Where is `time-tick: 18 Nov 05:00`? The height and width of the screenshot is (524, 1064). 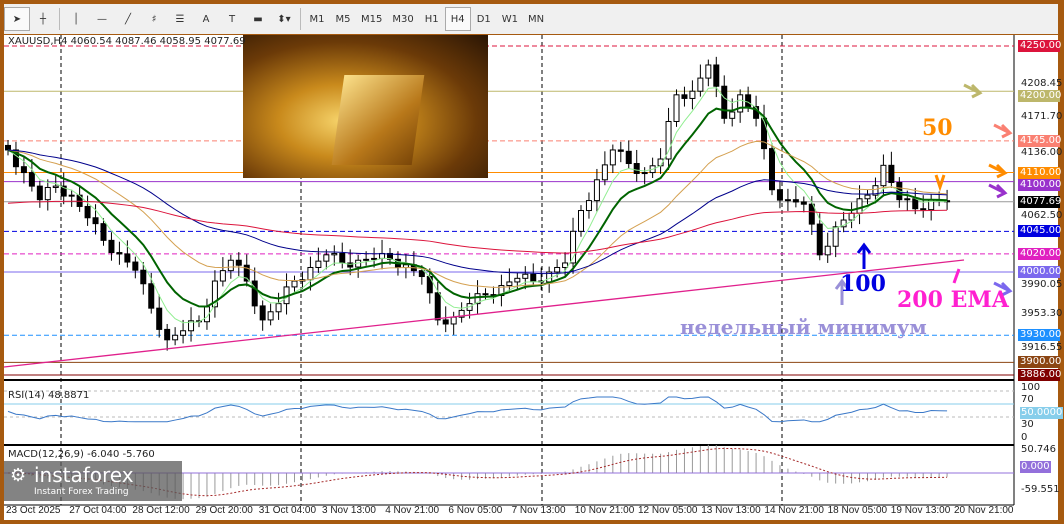
time-tick: 18 Nov 05:00 is located at coordinates (857, 510).